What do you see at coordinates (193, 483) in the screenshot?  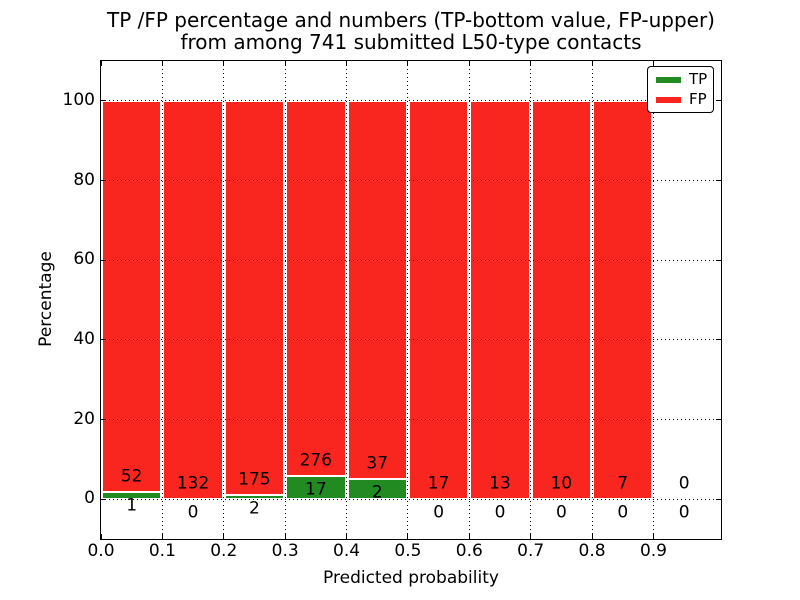 I see `fp-count-label: 132` at bounding box center [193, 483].